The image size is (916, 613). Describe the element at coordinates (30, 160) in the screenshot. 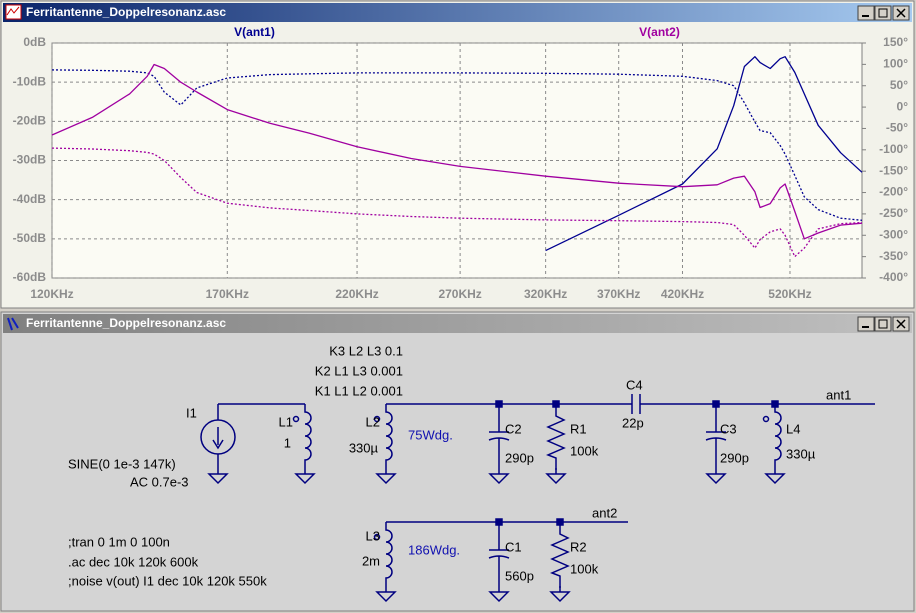

I see `y-tick-label: -30dB` at that location.